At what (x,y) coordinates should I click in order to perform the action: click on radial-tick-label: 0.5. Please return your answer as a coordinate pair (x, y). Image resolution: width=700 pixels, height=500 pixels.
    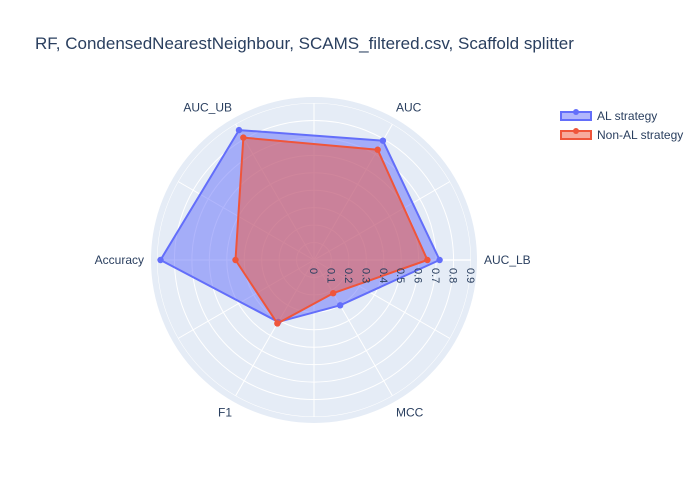
    Looking at the image, I should click on (400, 275).